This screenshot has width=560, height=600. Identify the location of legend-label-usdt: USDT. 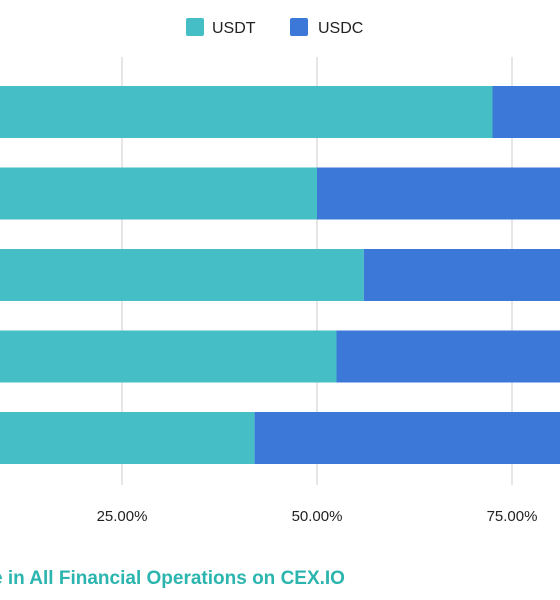
(234, 28).